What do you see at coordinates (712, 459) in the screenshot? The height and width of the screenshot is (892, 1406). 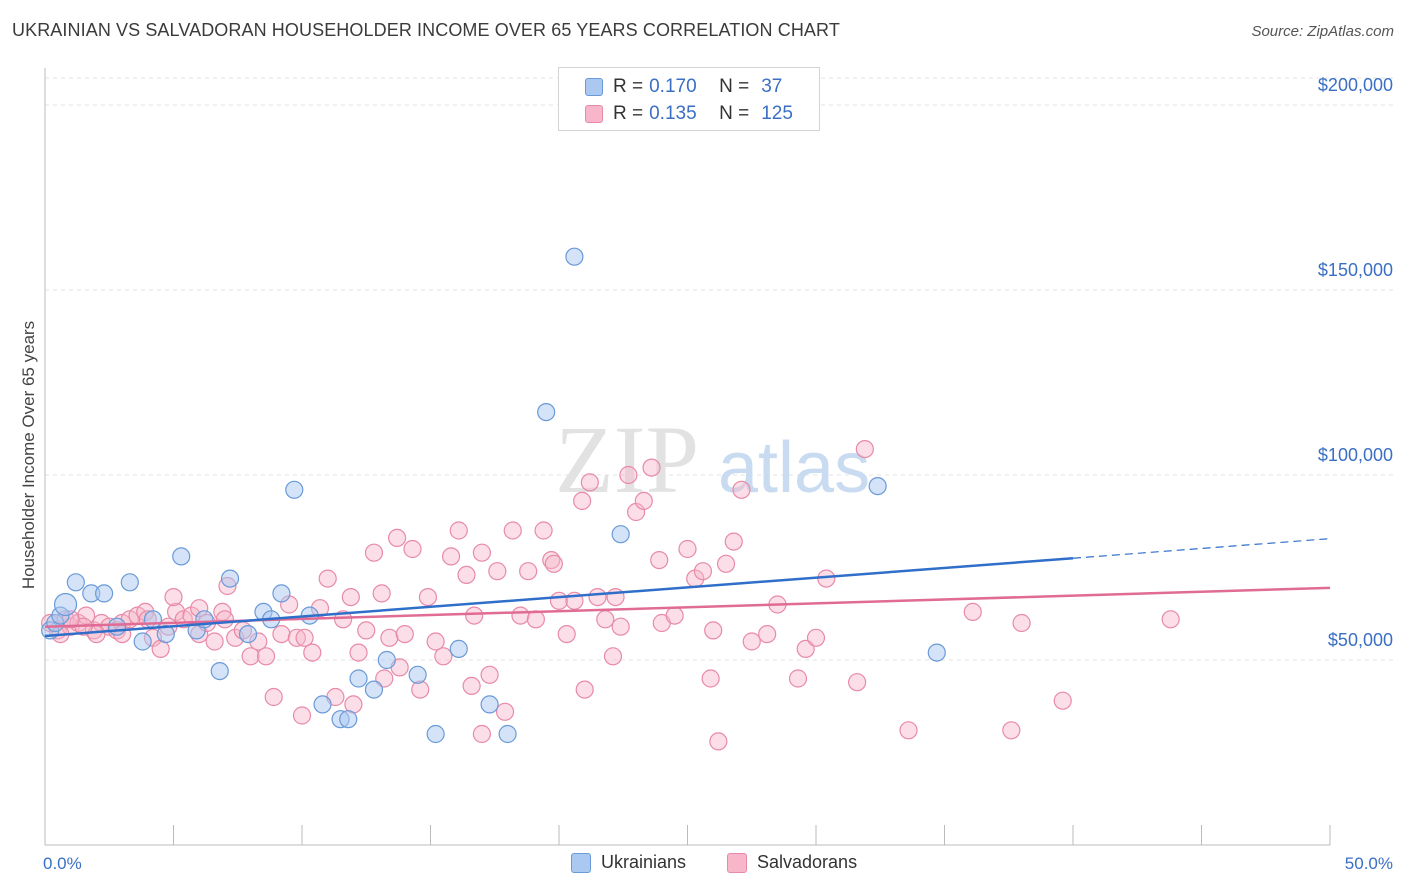 I see `watermark: ZIP atlas` at bounding box center [712, 459].